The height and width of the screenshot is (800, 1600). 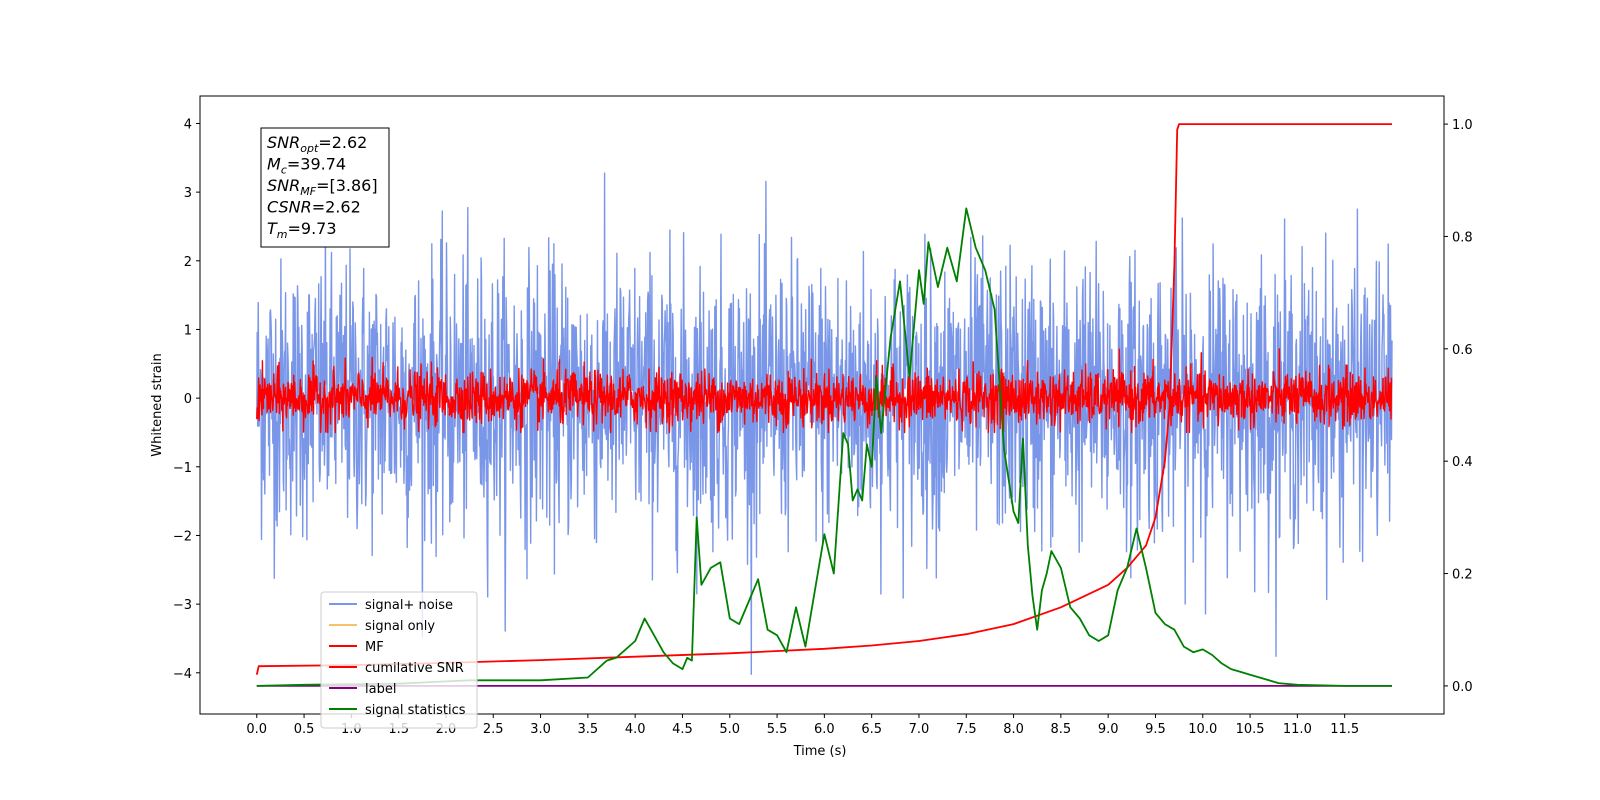 What do you see at coordinates (157, 404) in the screenshot?
I see `y-axis-label: Whitened strain` at bounding box center [157, 404].